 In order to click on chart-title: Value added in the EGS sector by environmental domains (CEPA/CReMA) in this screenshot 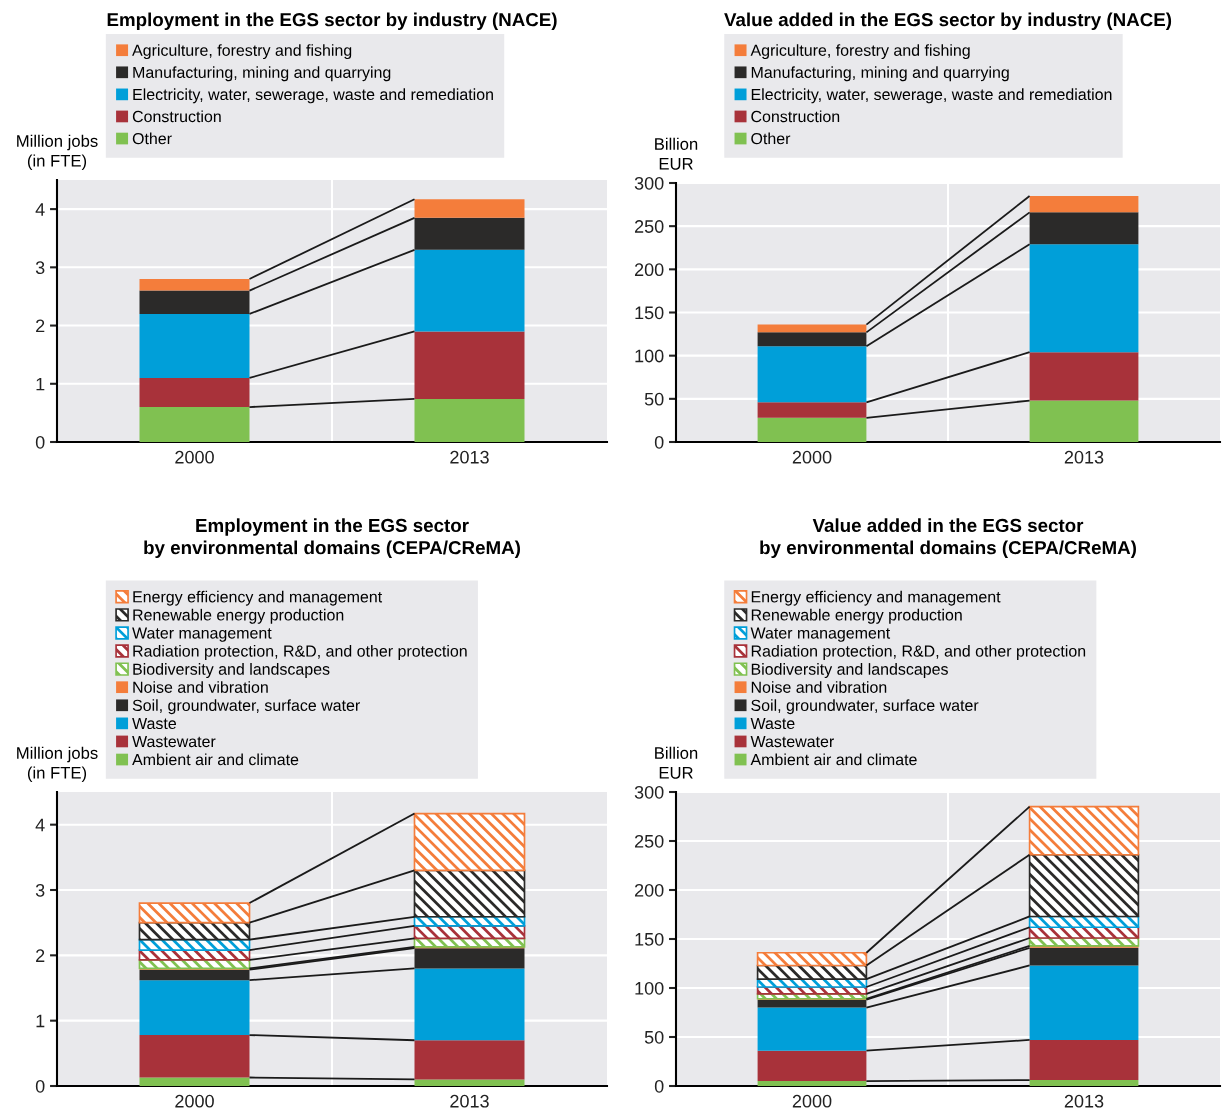, I will do `click(948, 538)`.